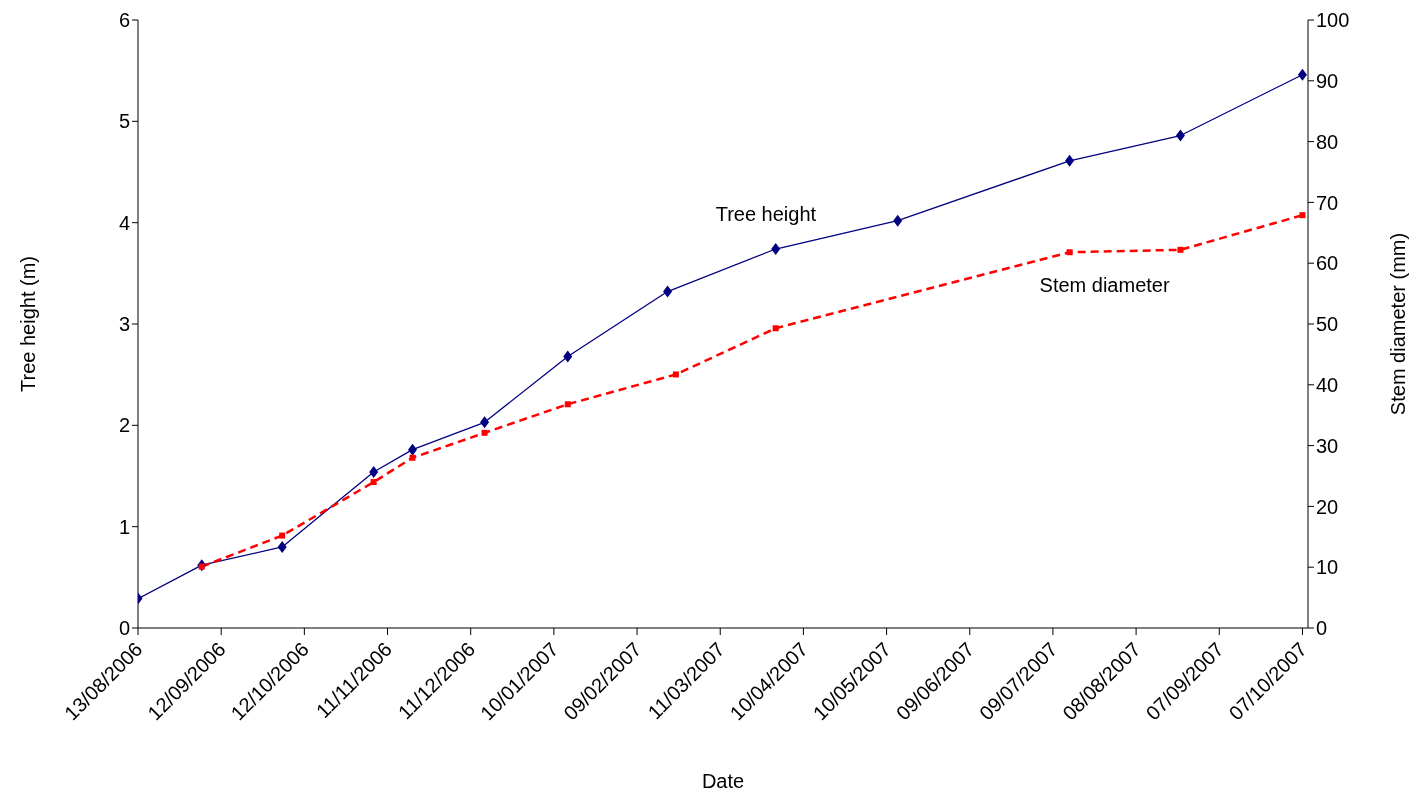 The image size is (1427, 800). I want to click on y2-tick-label: 0, so click(1322, 628).